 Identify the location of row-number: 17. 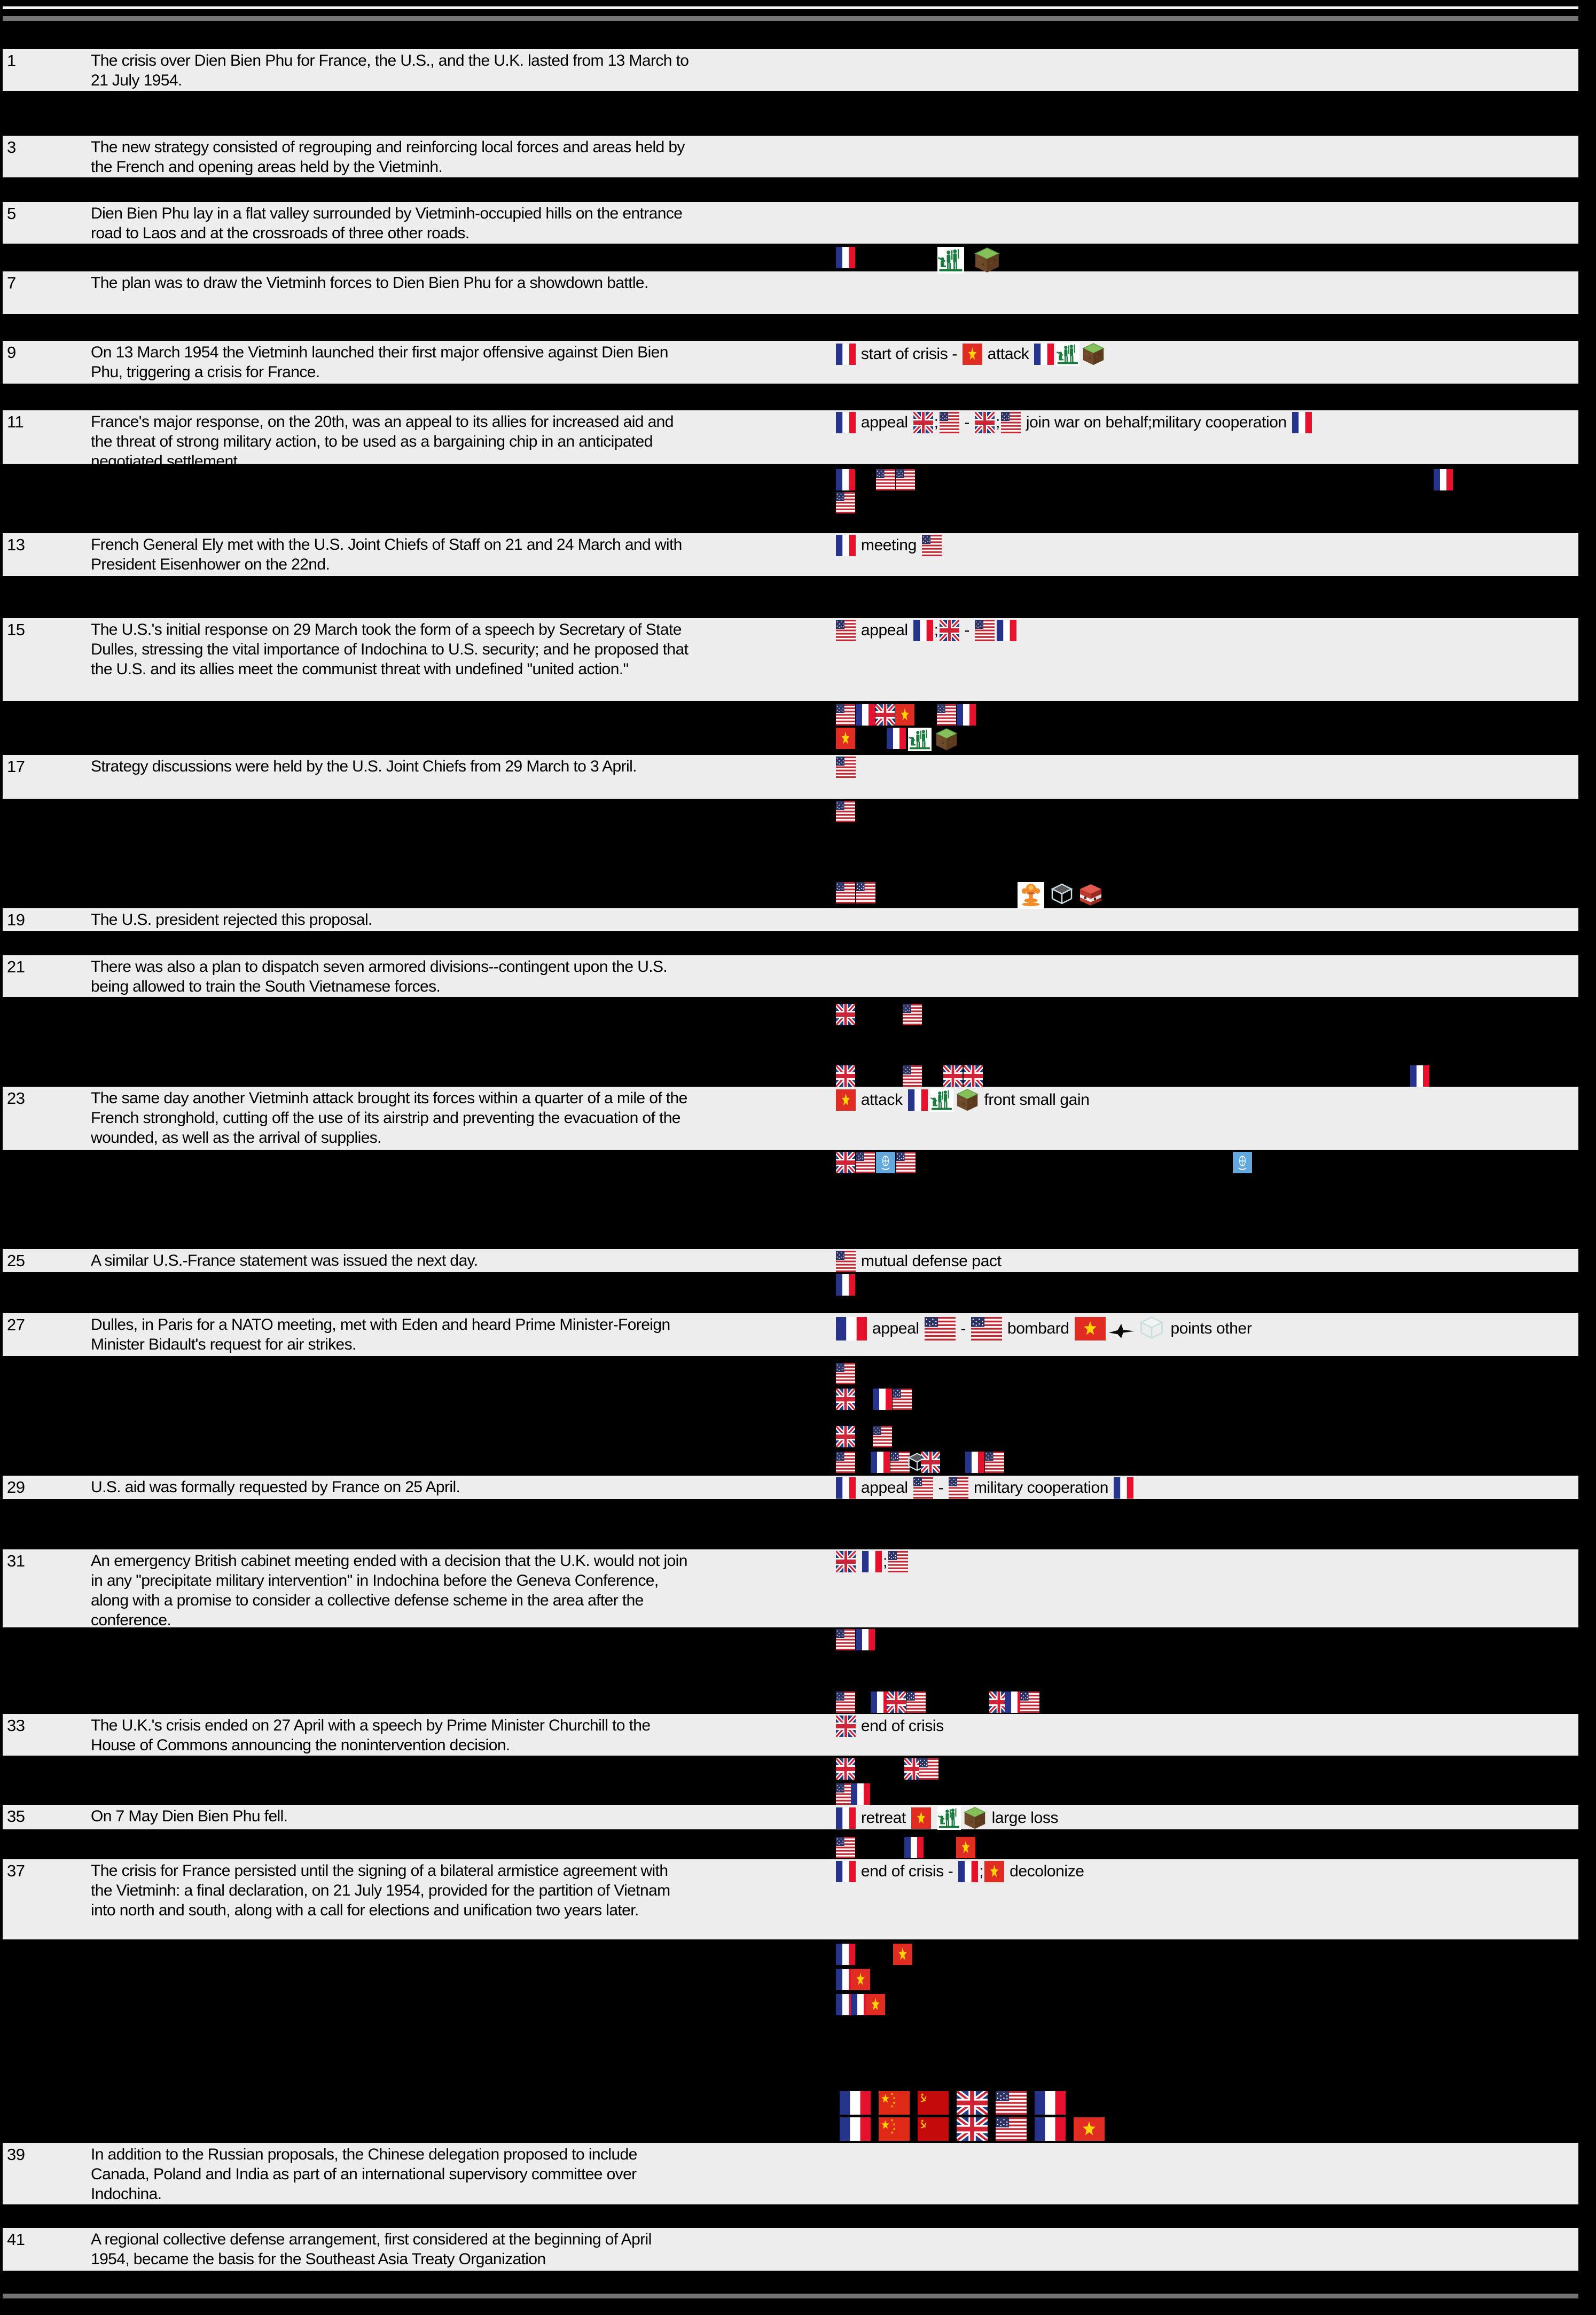
(16, 767).